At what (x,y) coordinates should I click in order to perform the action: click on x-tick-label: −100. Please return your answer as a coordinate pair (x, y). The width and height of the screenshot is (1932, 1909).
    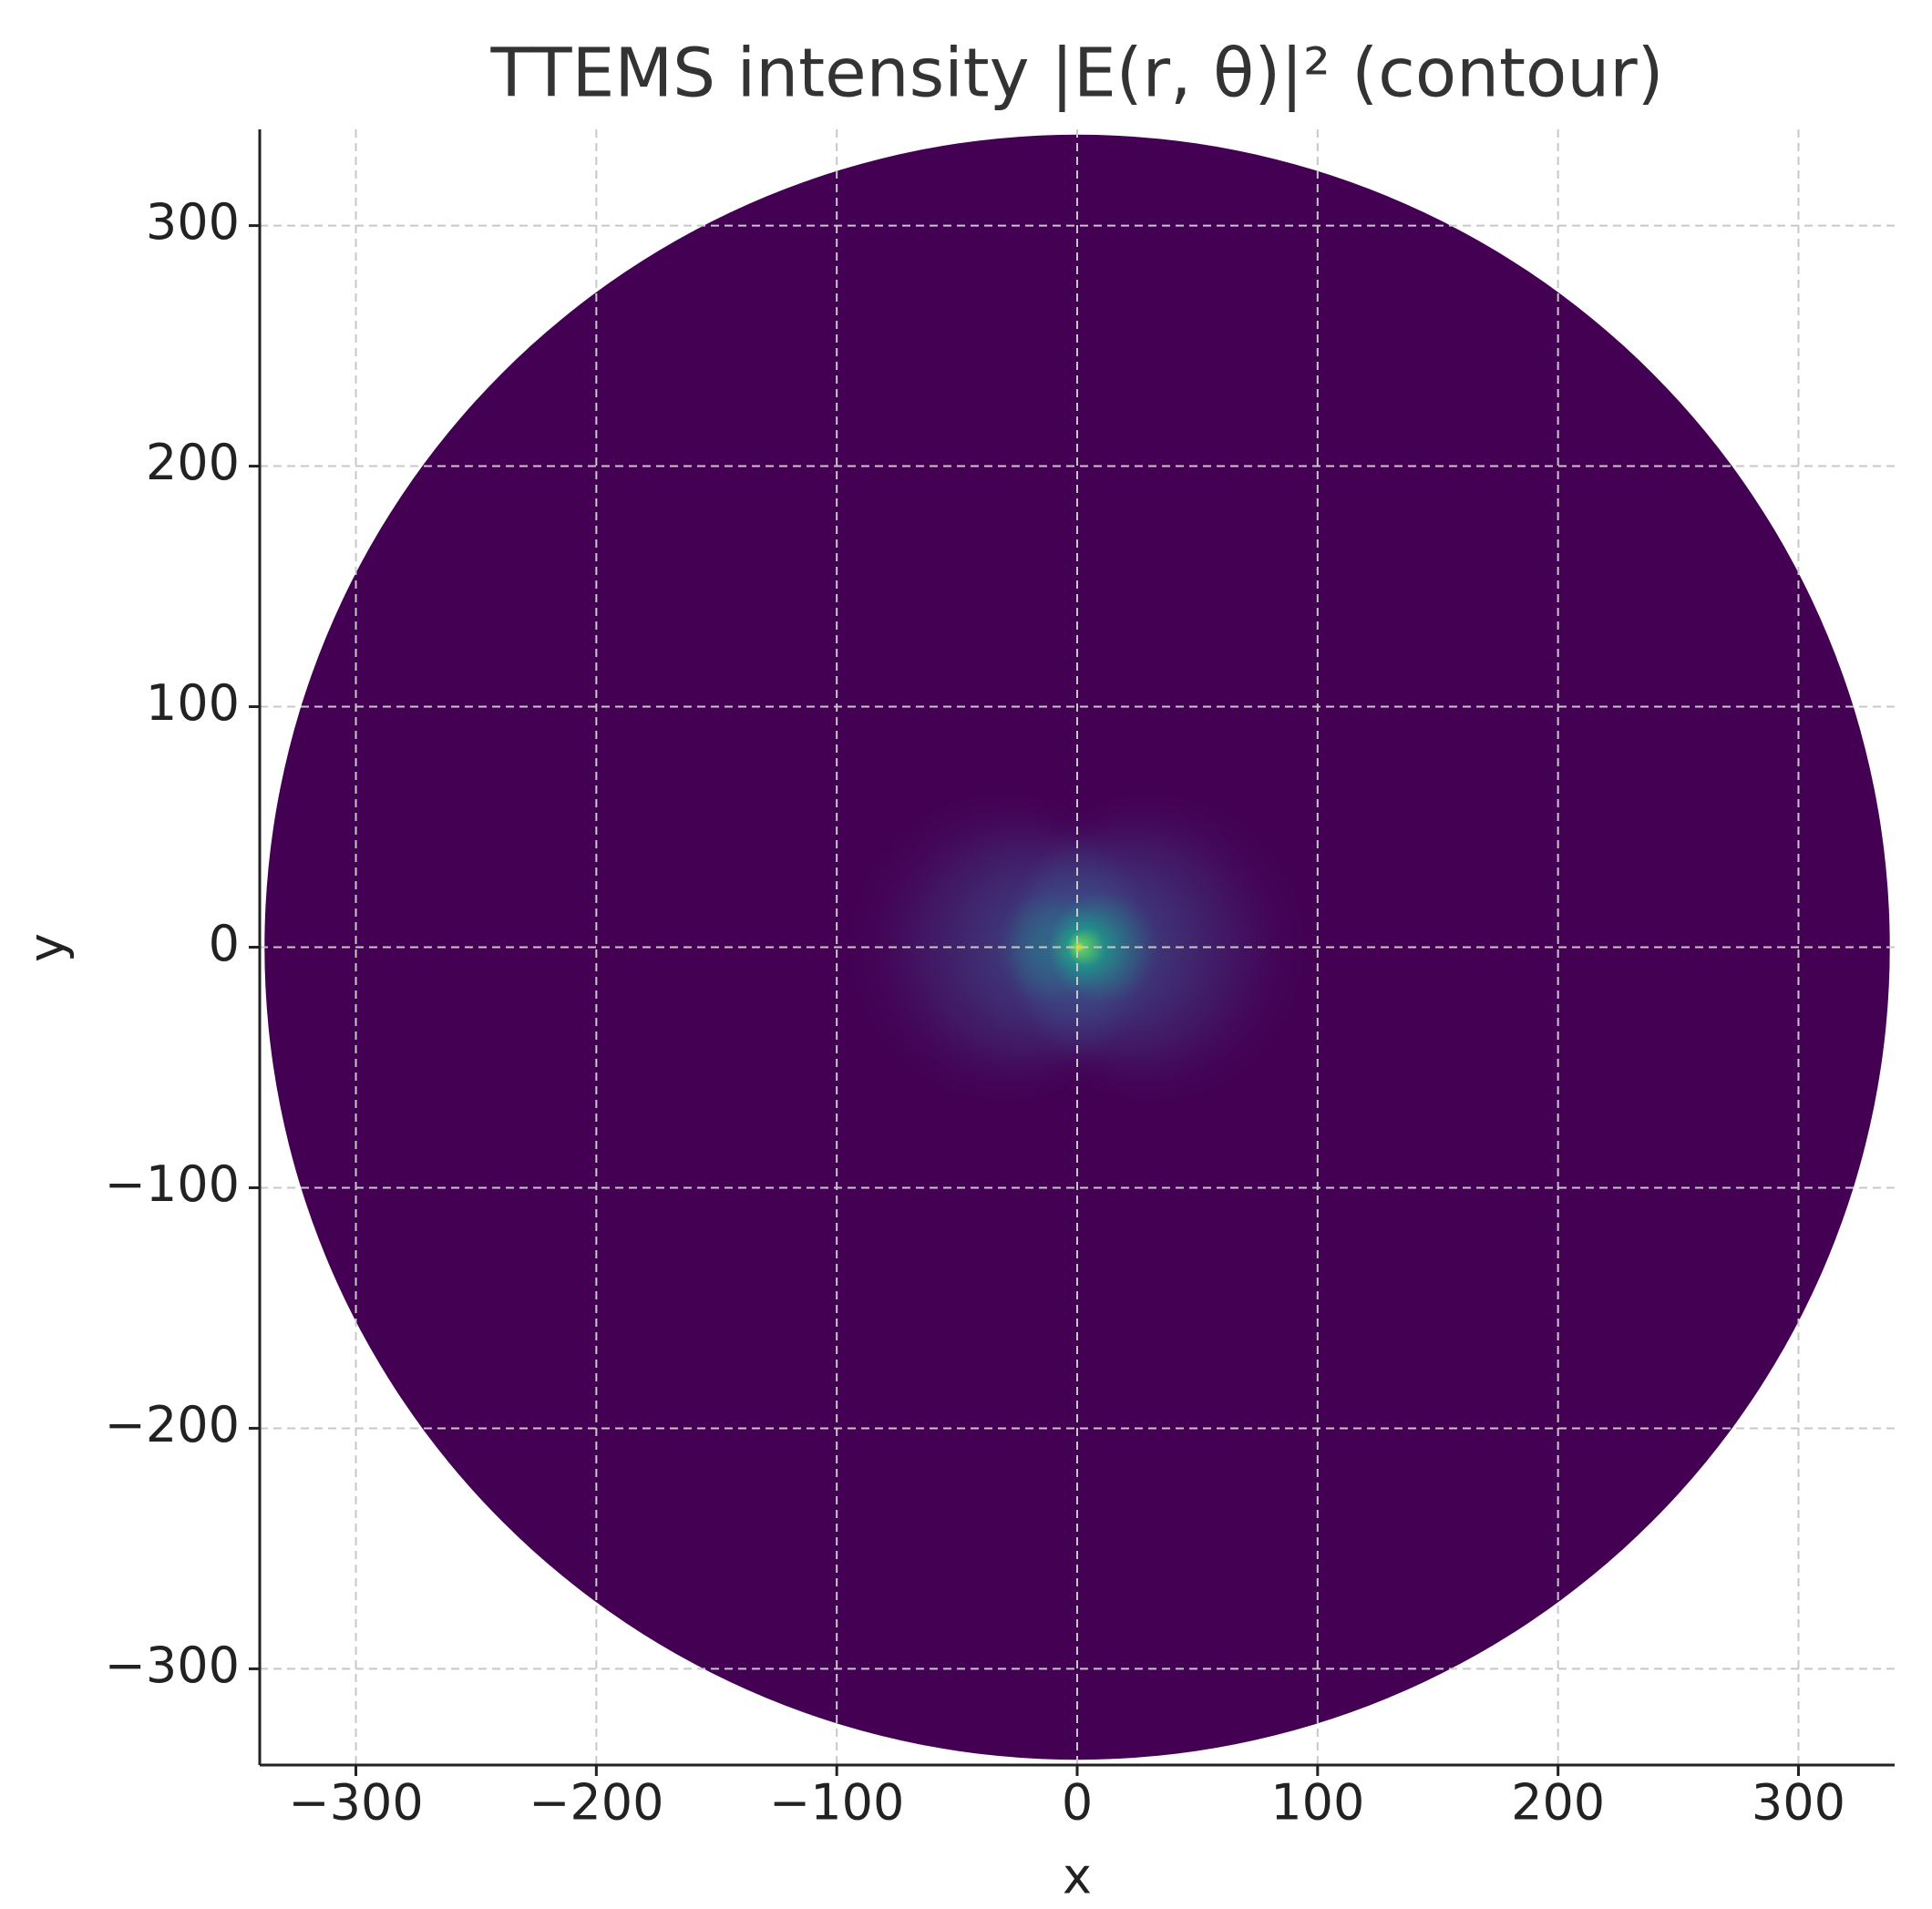
    Looking at the image, I should click on (836, 1803).